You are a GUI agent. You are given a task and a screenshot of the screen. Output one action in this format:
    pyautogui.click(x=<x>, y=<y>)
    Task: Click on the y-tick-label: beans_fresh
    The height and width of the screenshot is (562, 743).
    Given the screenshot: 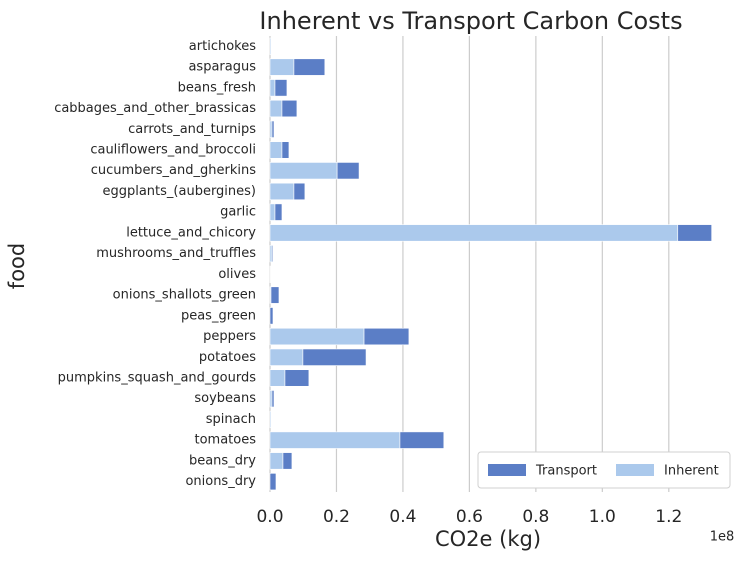 What is the action you would take?
    pyautogui.click(x=217, y=87)
    